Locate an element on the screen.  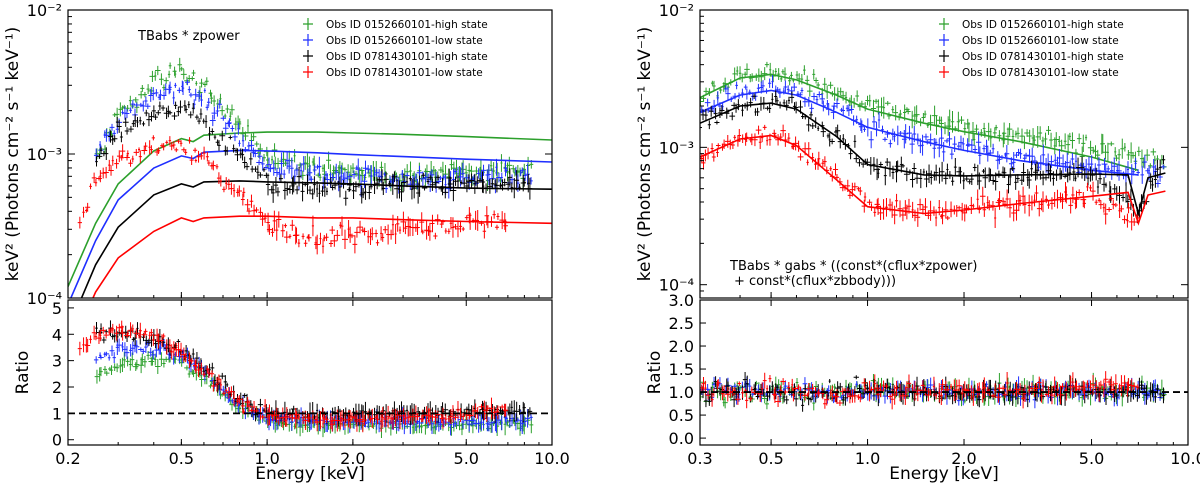
x-tick-label: 0.3 is located at coordinates (699, 458).